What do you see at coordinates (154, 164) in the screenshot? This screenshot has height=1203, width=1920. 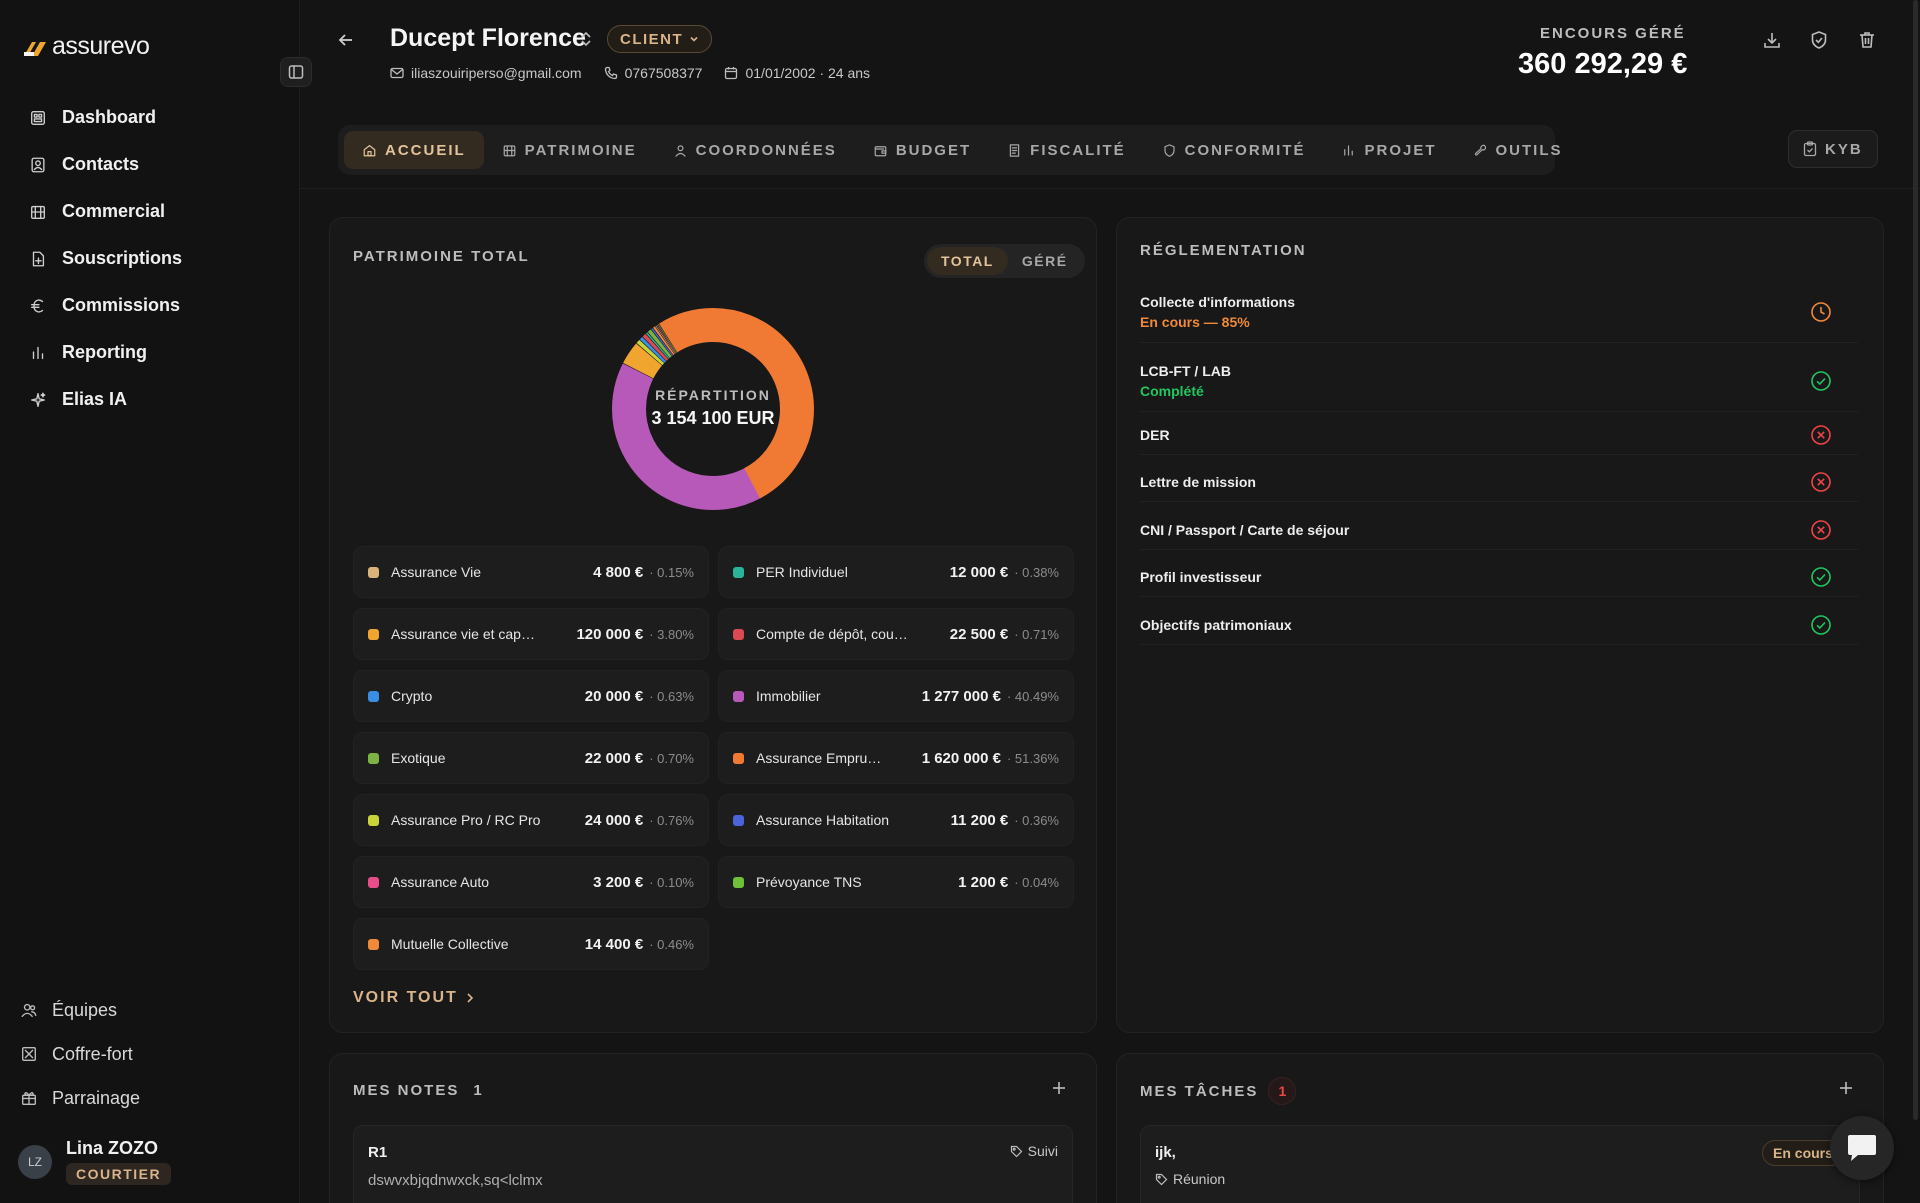 I see `sidebar-item-contacts: Contacts` at bounding box center [154, 164].